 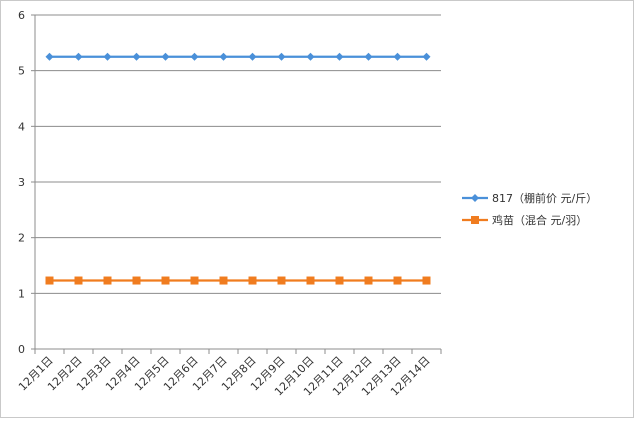 What do you see at coordinates (529, 209) in the screenshot?
I see `legend: 817（棚前价 元/斤） 鸡苗（混合 元/羽）` at bounding box center [529, 209].